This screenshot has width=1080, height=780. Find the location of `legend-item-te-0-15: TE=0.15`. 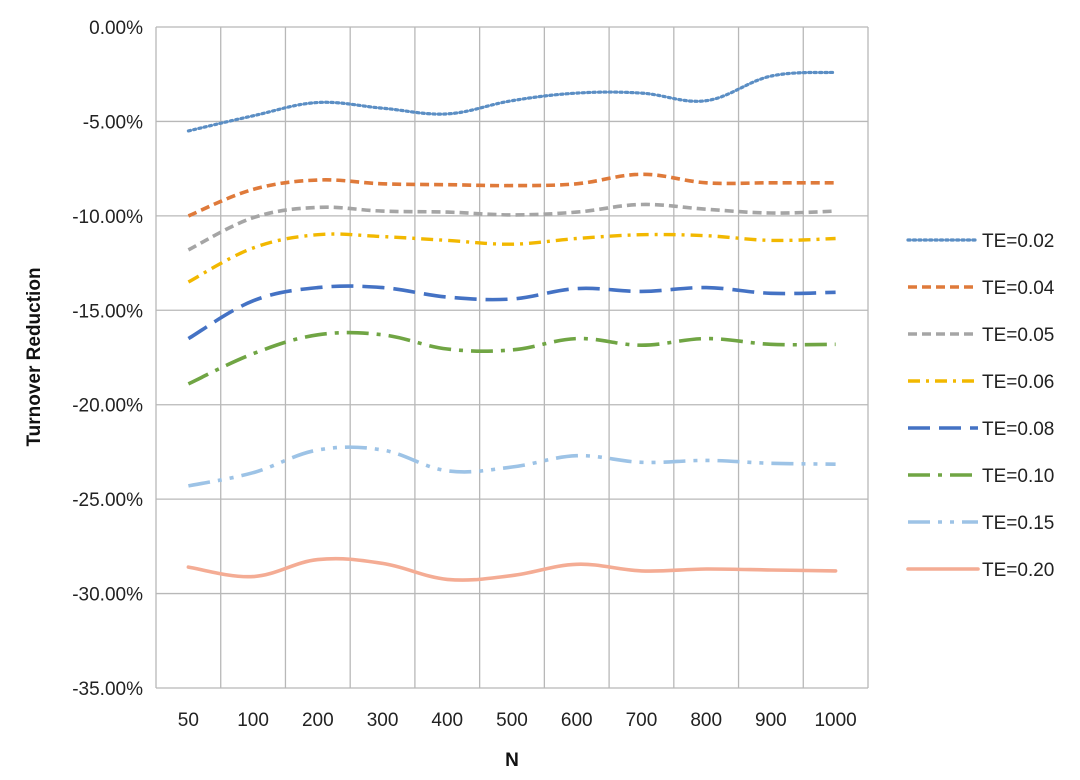

legend-item-te-0-15: TE=0.15 is located at coordinates (981, 523).